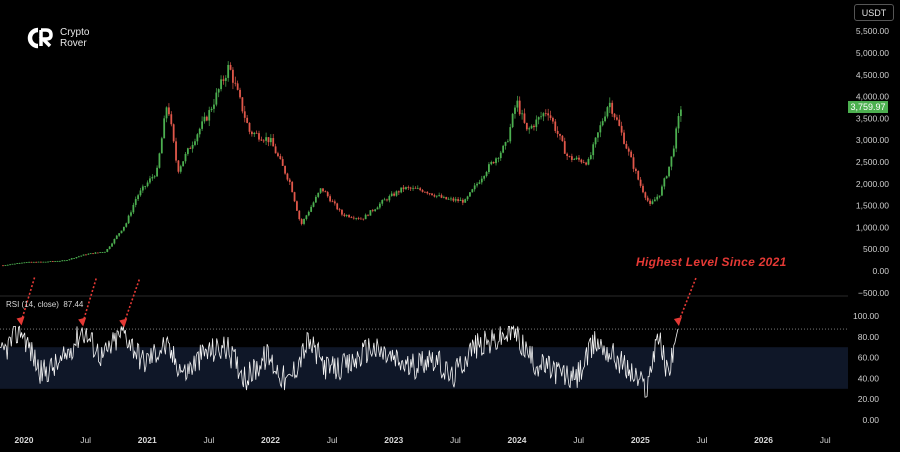 This screenshot has width=900, height=452. Describe the element at coordinates (872, 118) in the screenshot. I see `price-tick-label: 3,500.00` at that location.